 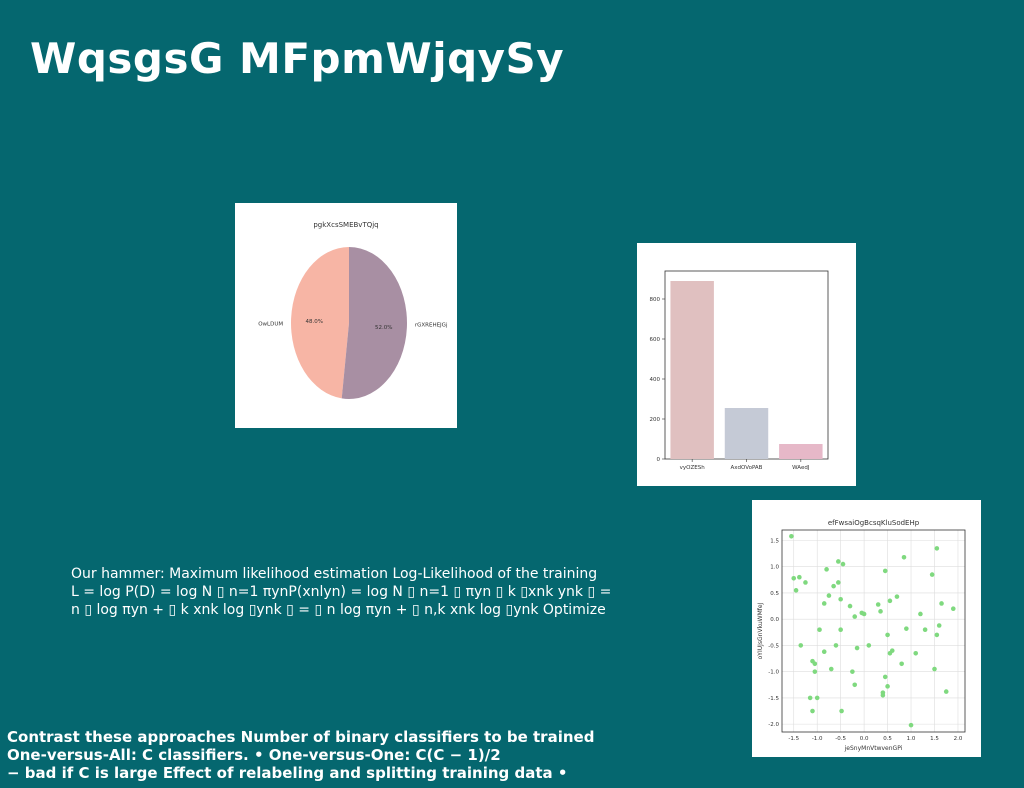 What do you see at coordinates (774, 594) in the screenshot?
I see `y-tick-label: 0.5` at bounding box center [774, 594].